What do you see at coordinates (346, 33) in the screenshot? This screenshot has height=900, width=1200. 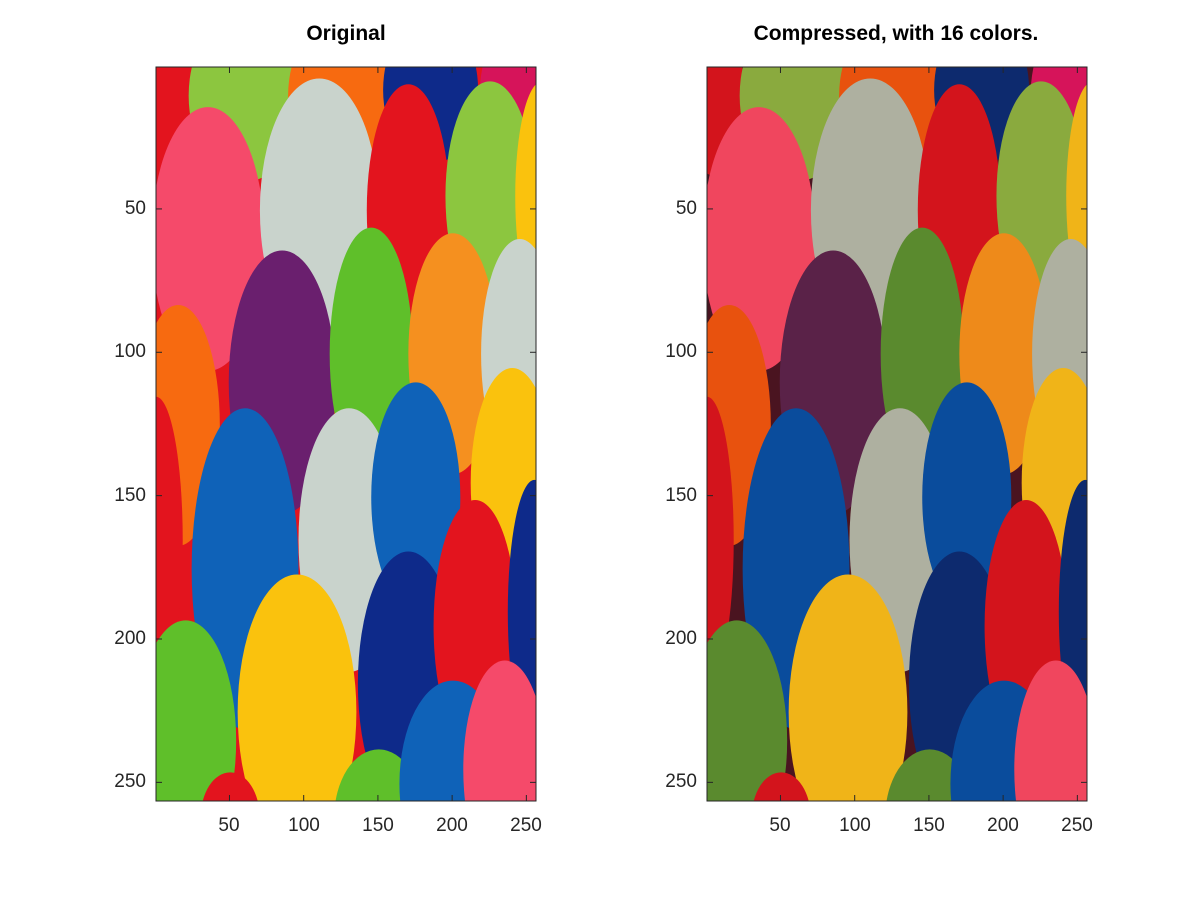 I see `panel-1-title: Original` at bounding box center [346, 33].